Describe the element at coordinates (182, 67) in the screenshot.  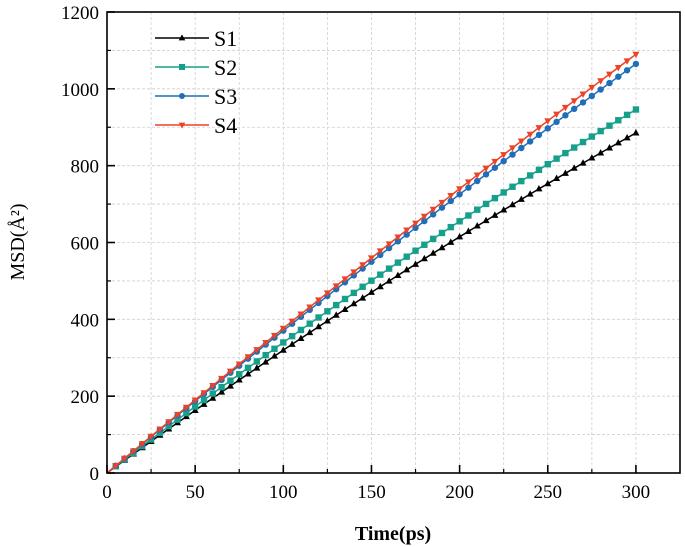
I see `legend-marker-S2` at that location.